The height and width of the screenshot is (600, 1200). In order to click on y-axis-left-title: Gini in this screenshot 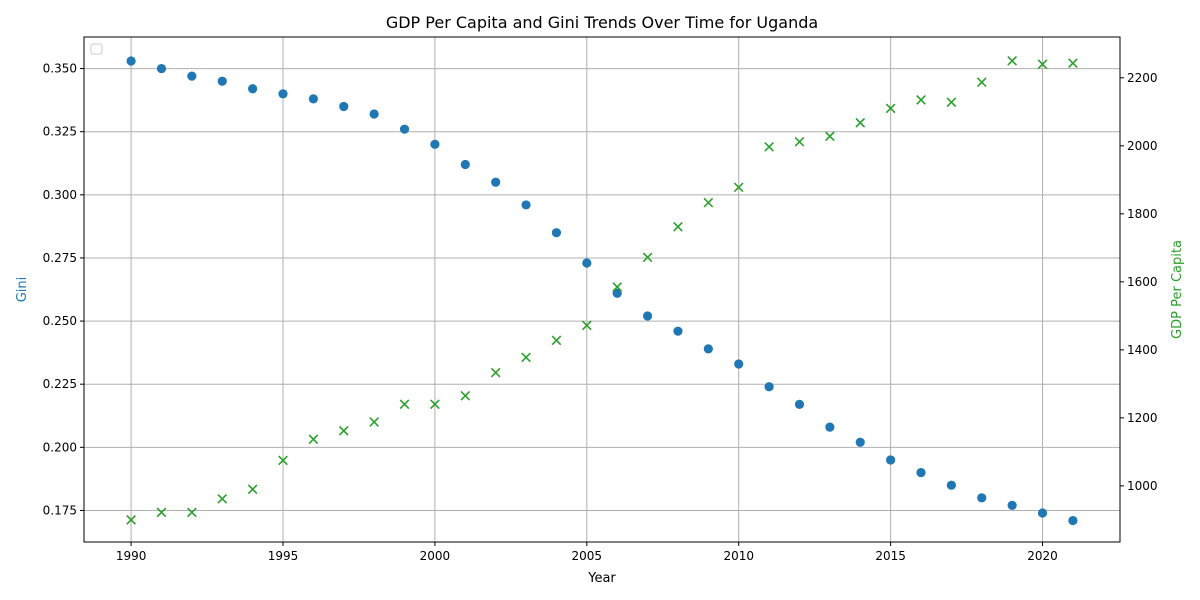, I will do `click(22, 290)`.